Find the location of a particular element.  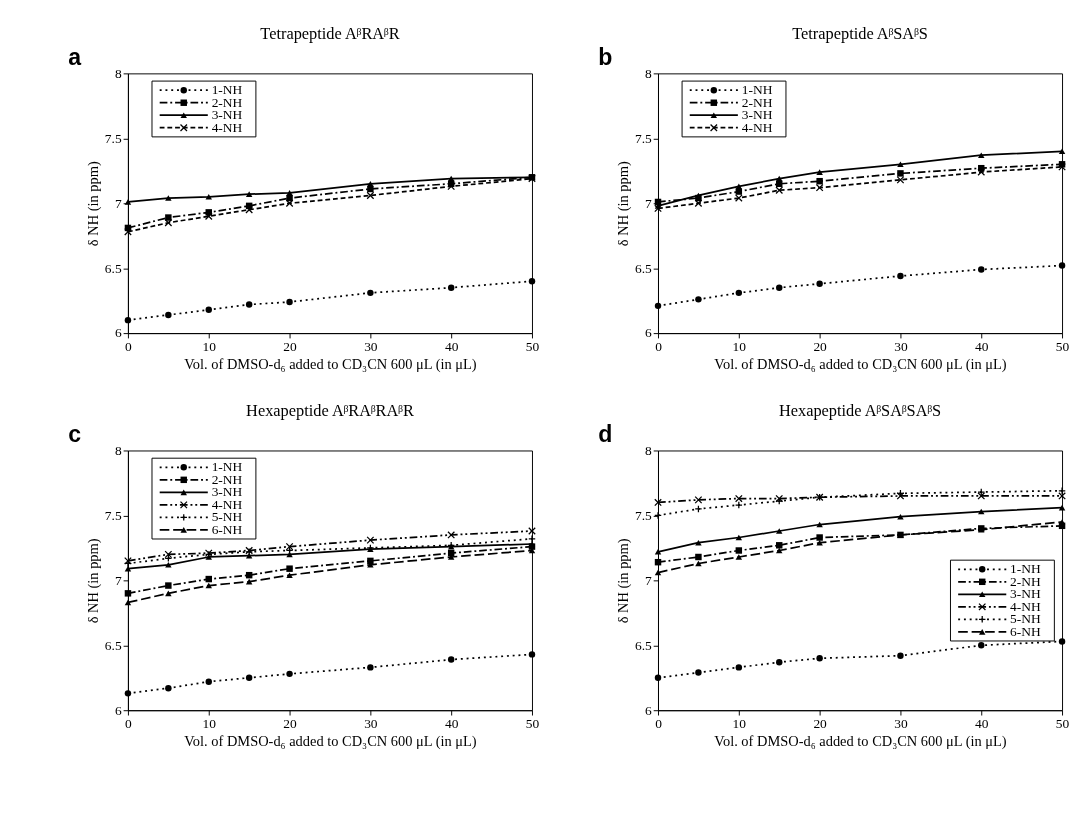

text: b is located at coordinates (605, 56).